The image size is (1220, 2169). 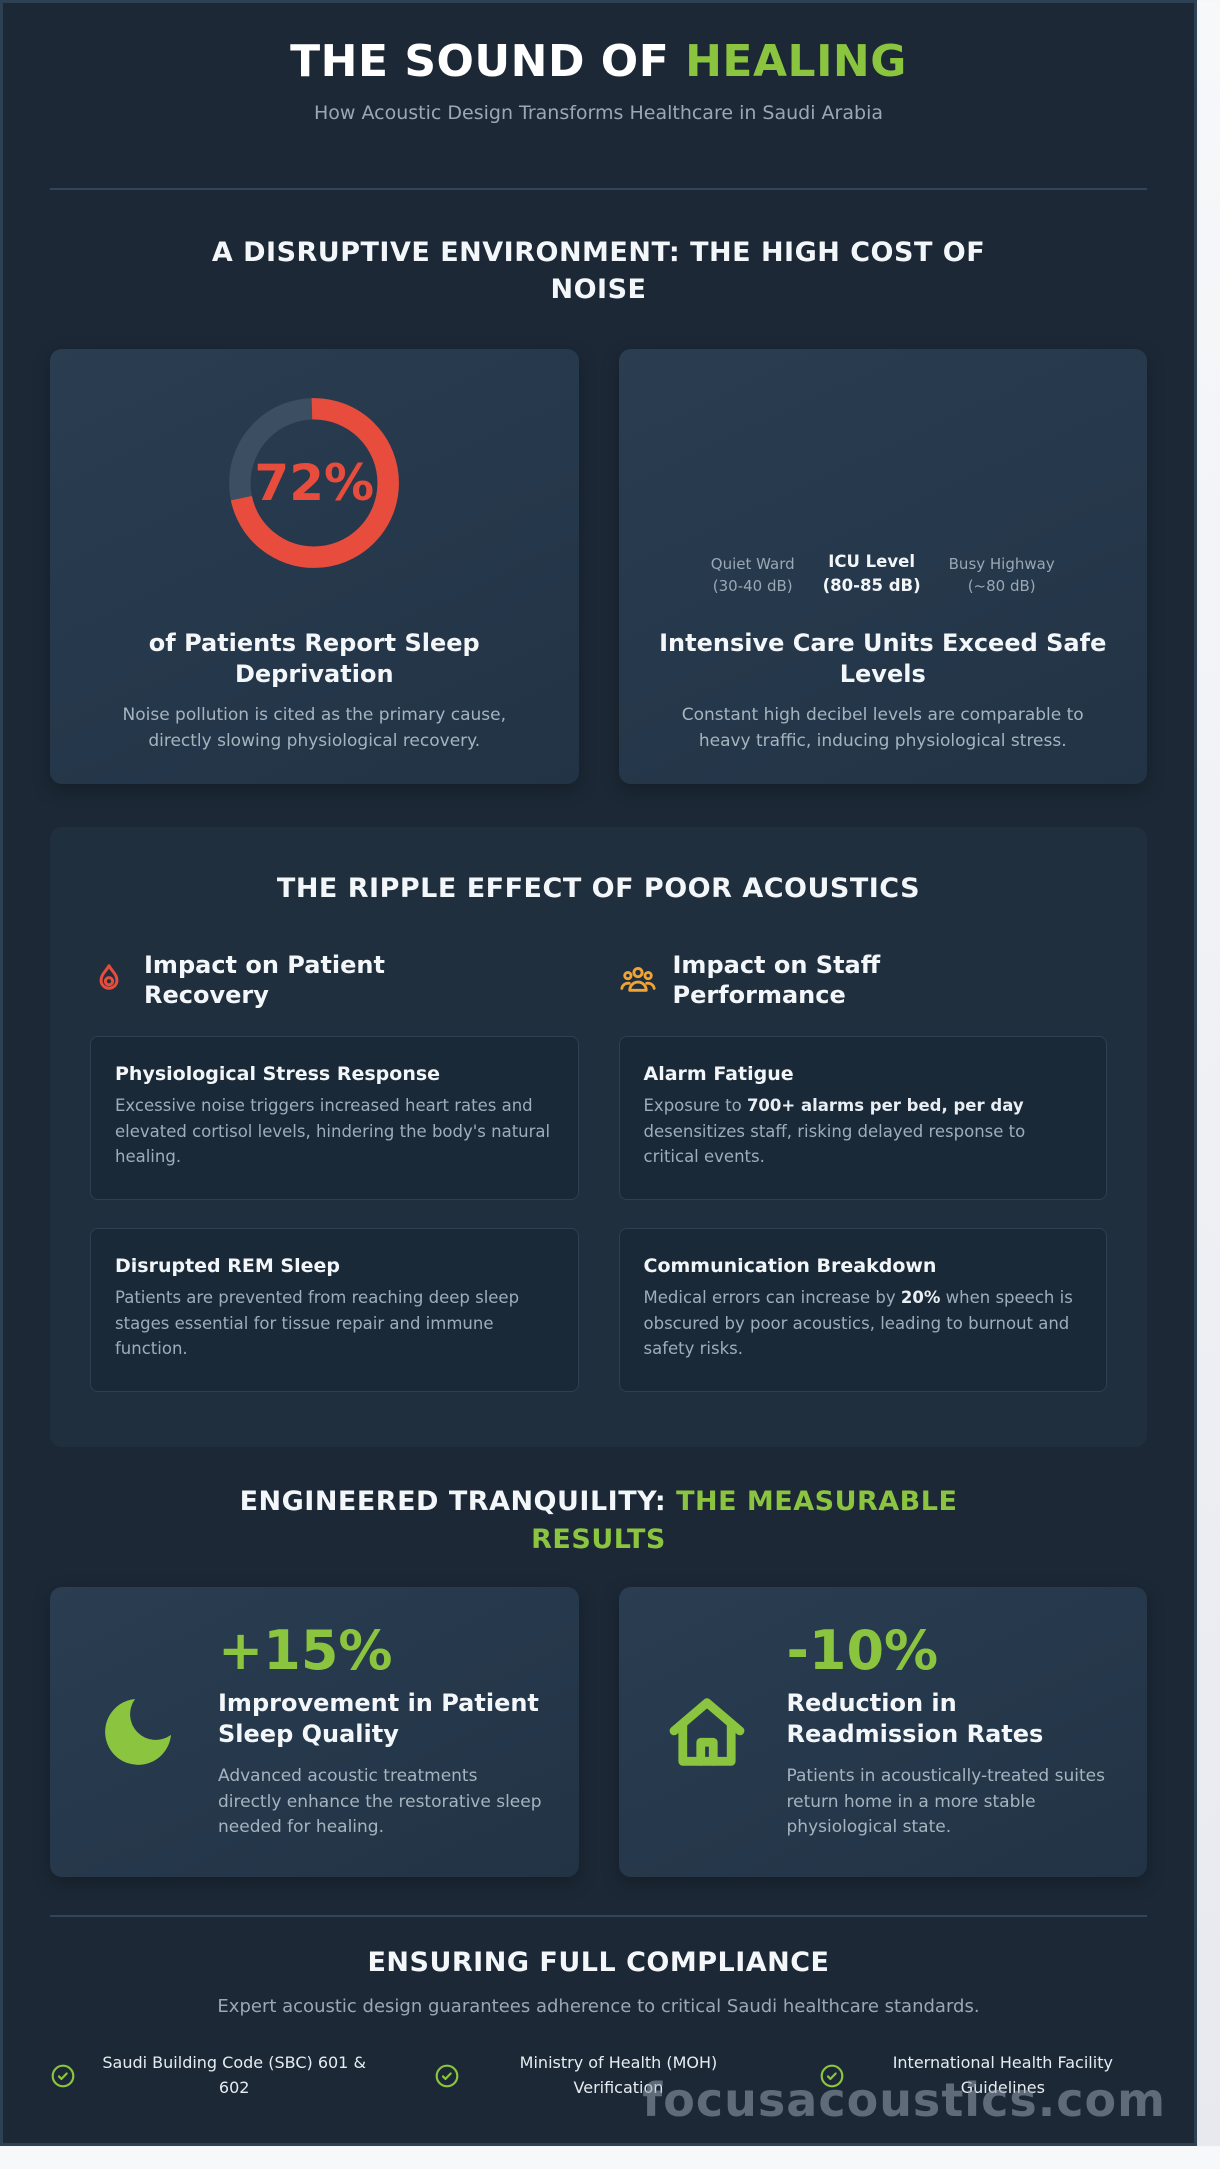 What do you see at coordinates (744, 1520) in the screenshot?
I see `results-title-green: THE MEASURABLE RESULTS` at bounding box center [744, 1520].